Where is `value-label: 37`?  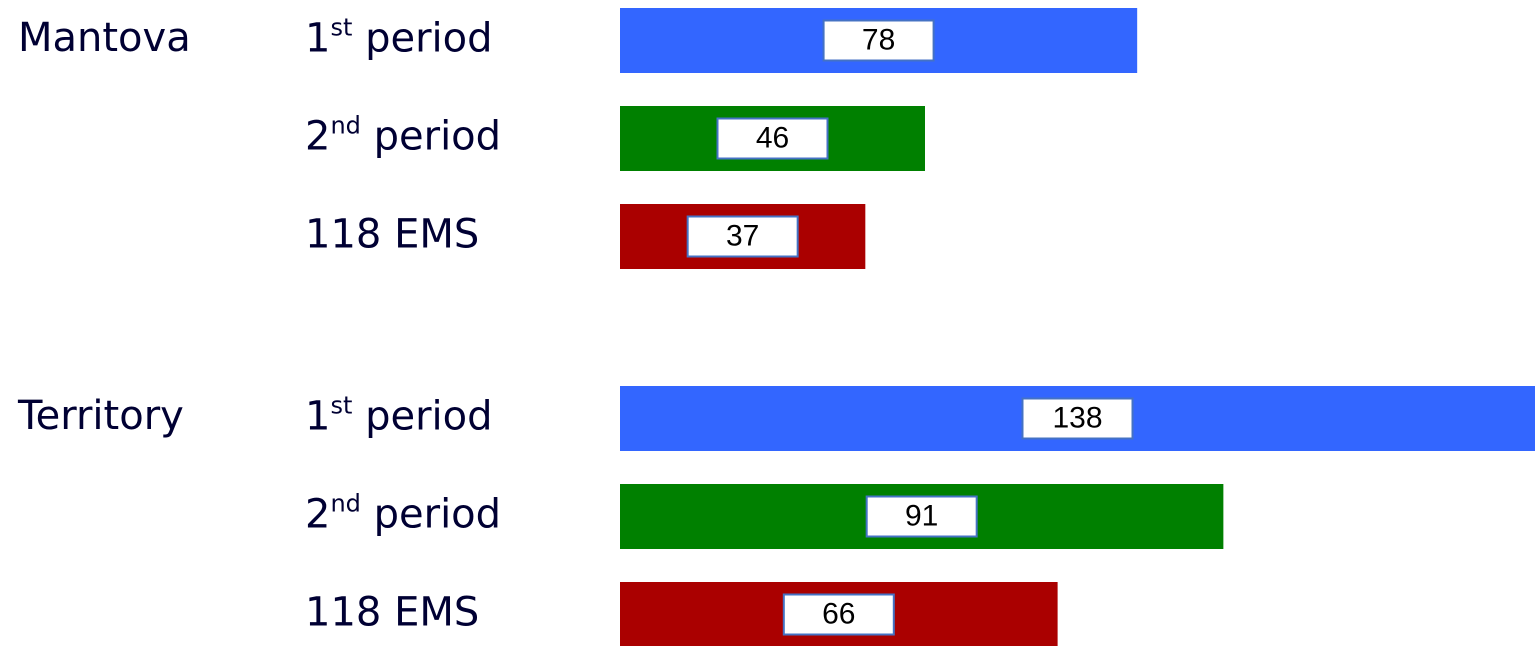 value-label: 37 is located at coordinates (742, 235).